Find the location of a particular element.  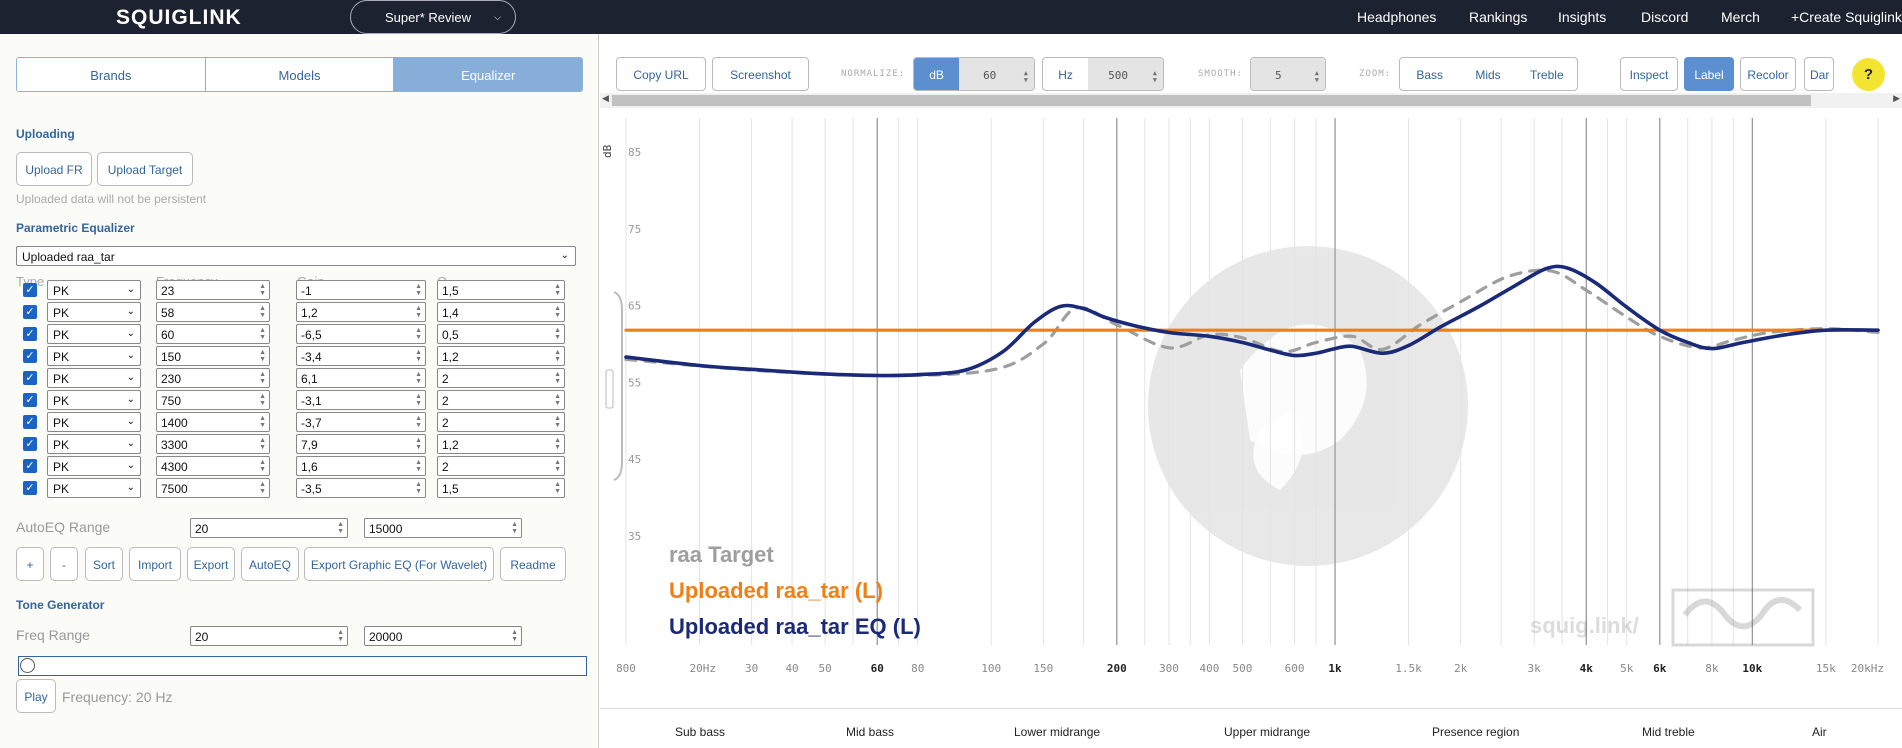

sort-button: Sort is located at coordinates (104, 564).